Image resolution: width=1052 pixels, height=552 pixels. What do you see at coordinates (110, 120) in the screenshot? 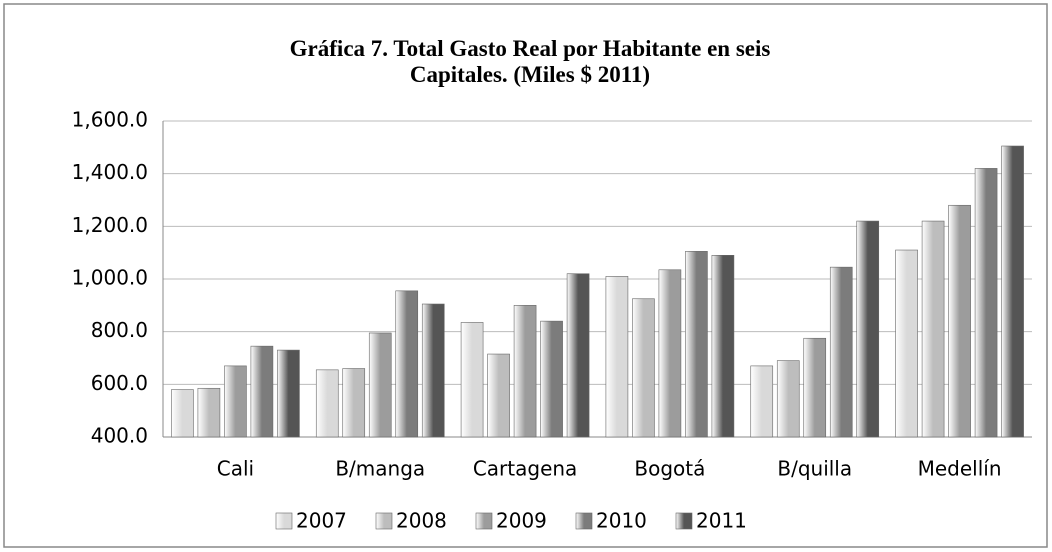
I see `y-tick-label: 1,600.0` at bounding box center [110, 120].